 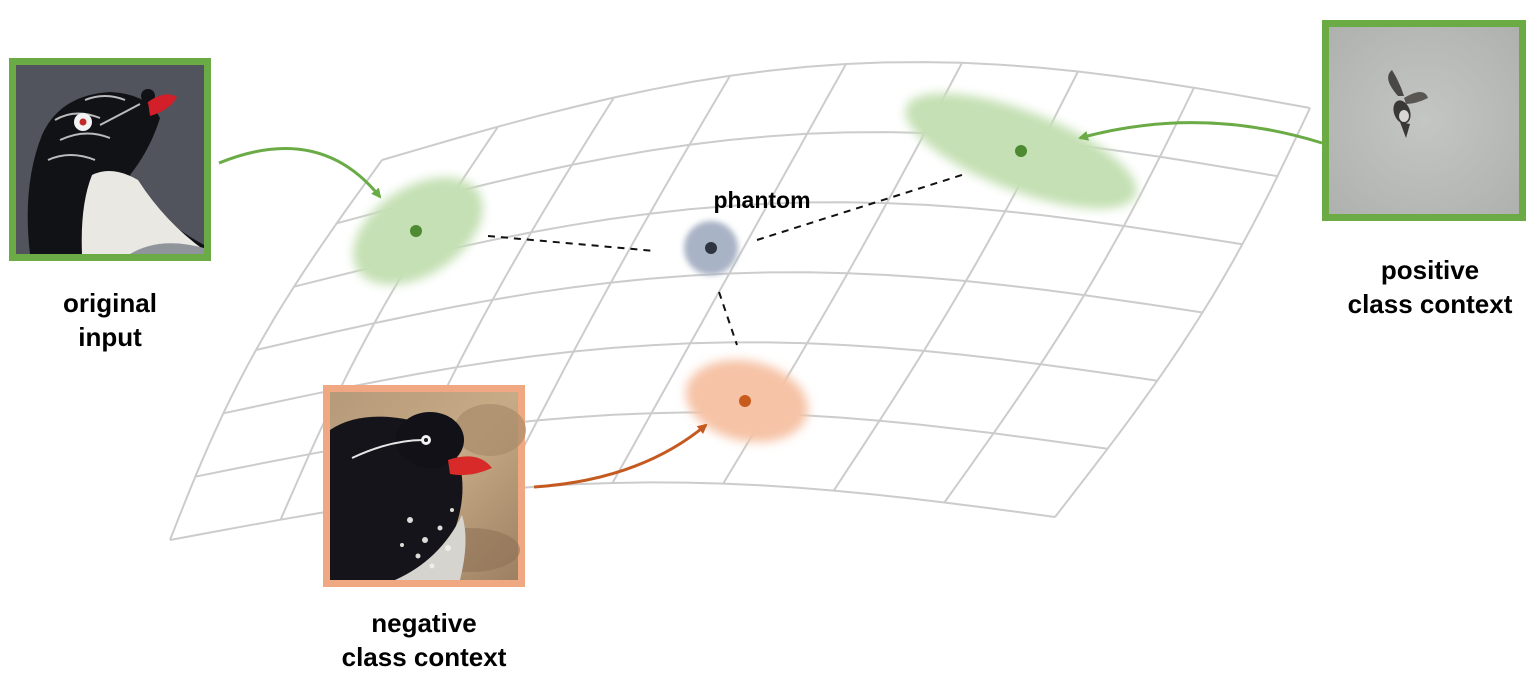 What do you see at coordinates (416, 231) in the screenshot?
I see `original-input-point` at bounding box center [416, 231].